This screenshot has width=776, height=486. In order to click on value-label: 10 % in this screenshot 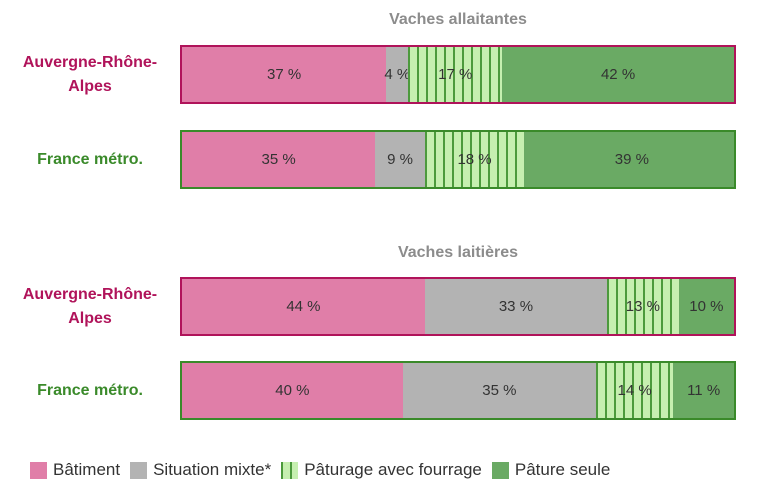, I will do `click(706, 306)`.